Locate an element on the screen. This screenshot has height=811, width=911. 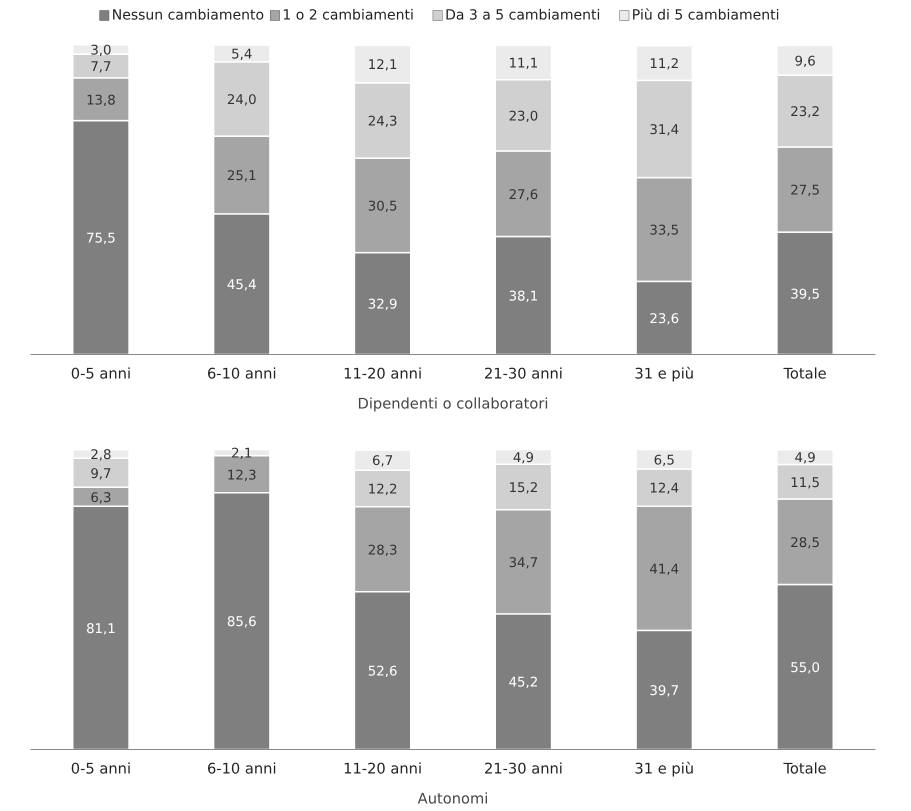
data-label: 11,2 is located at coordinates (664, 64).